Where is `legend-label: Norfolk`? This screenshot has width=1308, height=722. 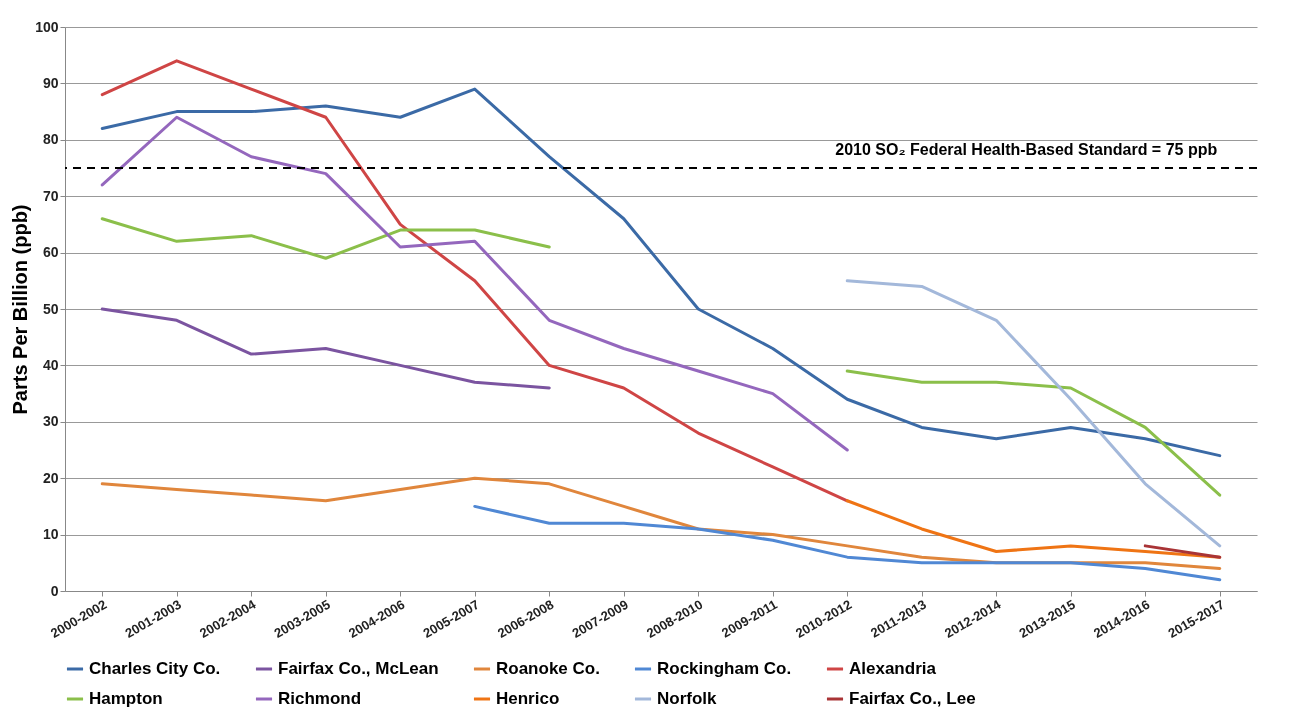 legend-label: Norfolk is located at coordinates (687, 698).